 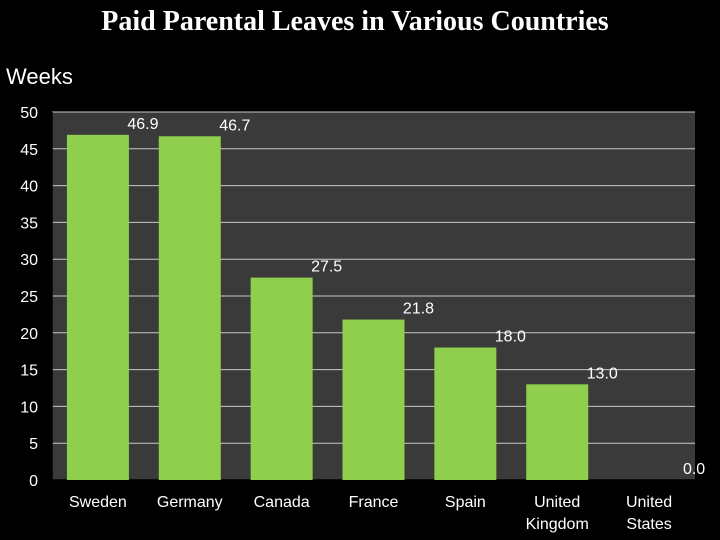 I want to click on y-tick-label: 45, so click(x=29, y=150).